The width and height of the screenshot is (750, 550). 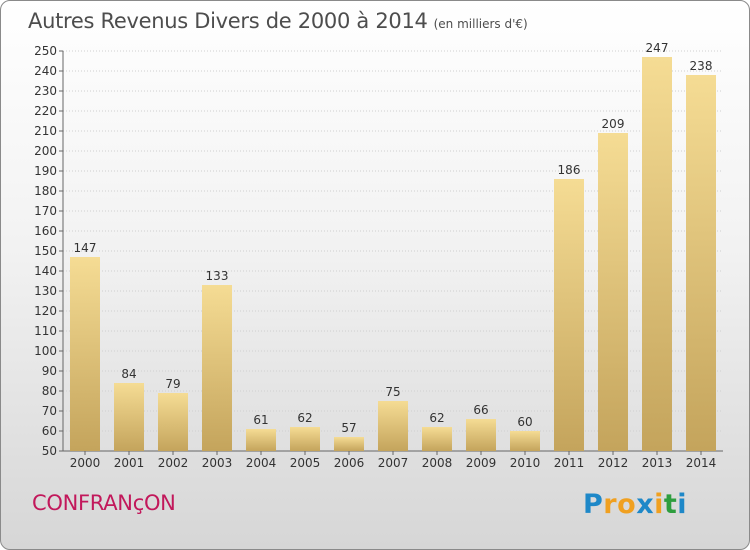 I want to click on data-label: 75, so click(x=392, y=392).